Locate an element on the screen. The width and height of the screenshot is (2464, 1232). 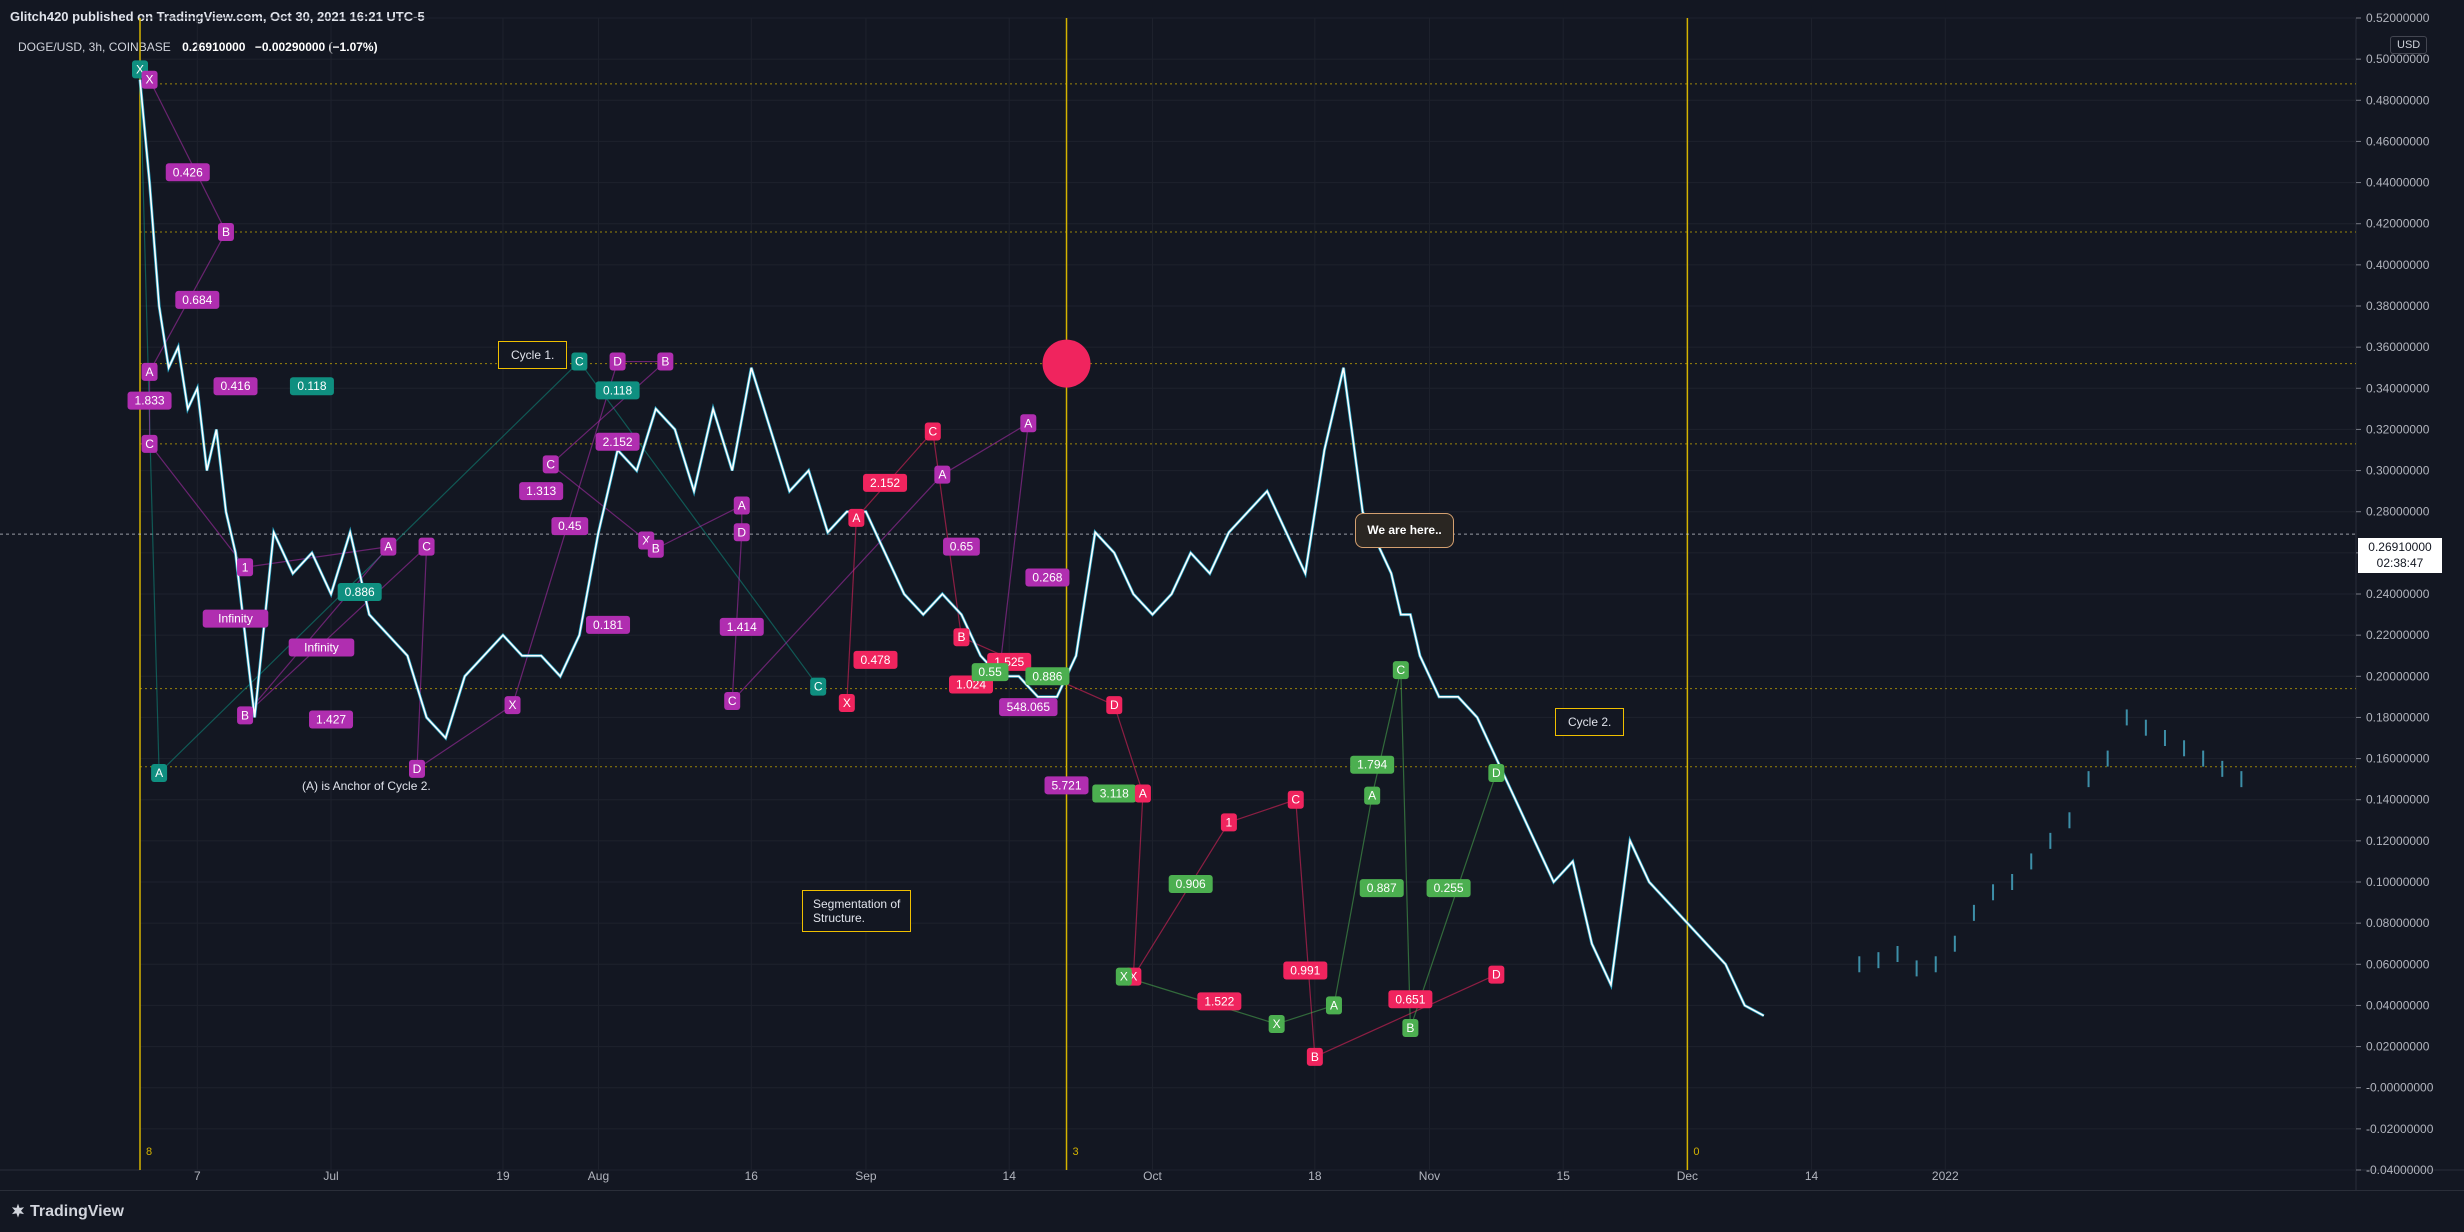
symbol-name: DOGE/USD, 3h, COINBASE is located at coordinates (94, 47).